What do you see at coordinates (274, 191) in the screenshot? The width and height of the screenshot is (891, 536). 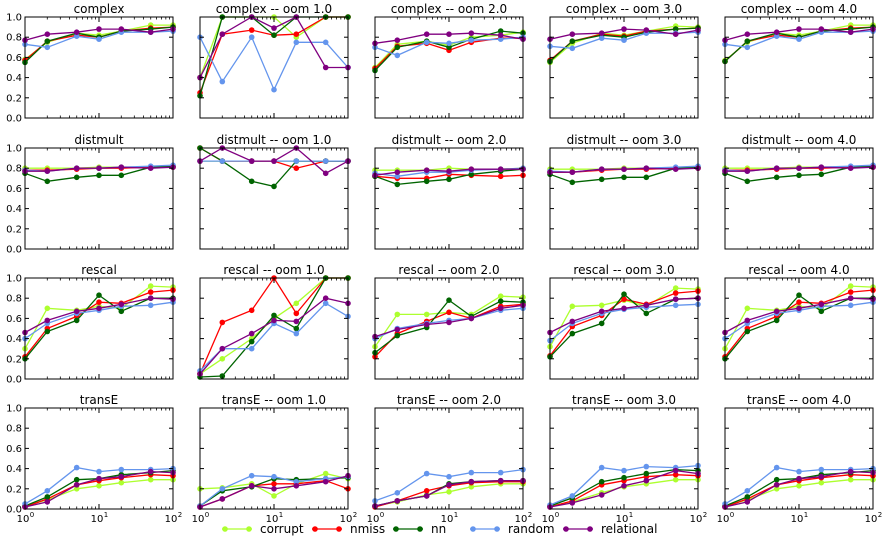 I see `chart-panel: distmult -- oom 1.0` at bounding box center [274, 191].